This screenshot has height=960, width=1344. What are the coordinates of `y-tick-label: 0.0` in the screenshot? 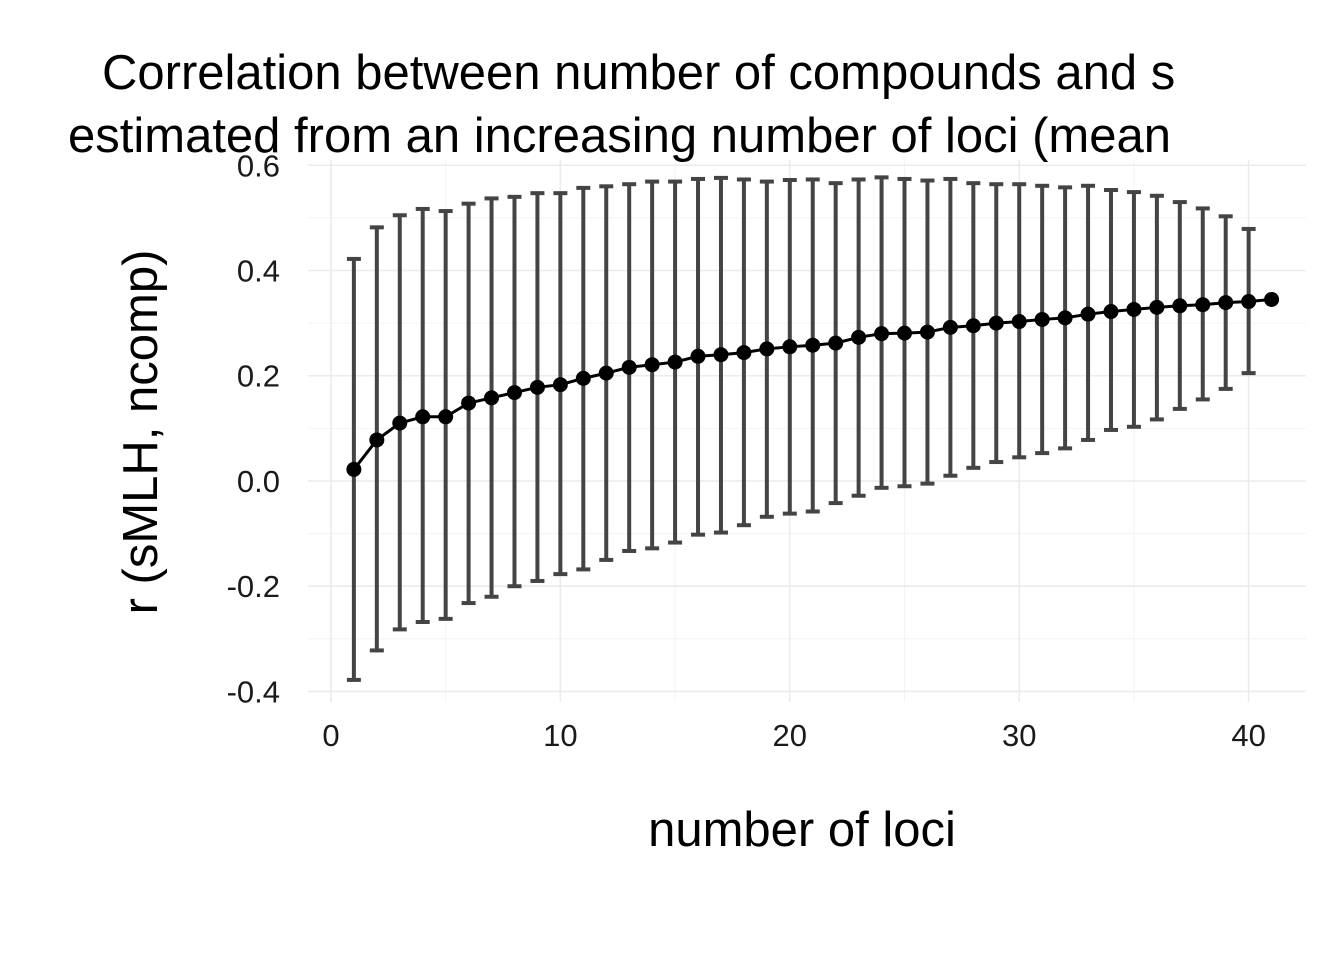 It's located at (258, 481).